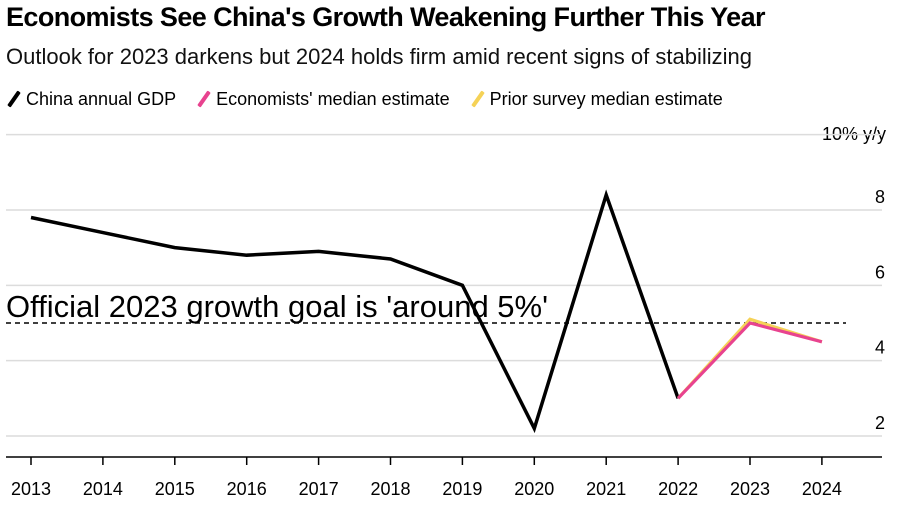 The image size is (900, 510). What do you see at coordinates (103, 489) in the screenshot?
I see `x-tick-label-2014: 2014` at bounding box center [103, 489].